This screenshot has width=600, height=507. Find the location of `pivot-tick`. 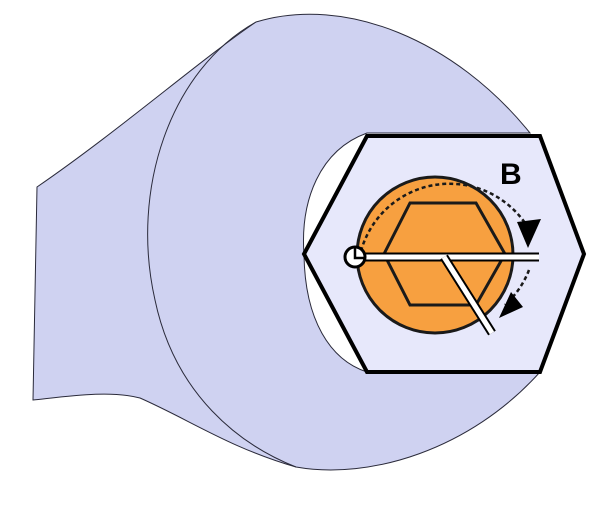

pivot-tick is located at coordinates (358, 253).